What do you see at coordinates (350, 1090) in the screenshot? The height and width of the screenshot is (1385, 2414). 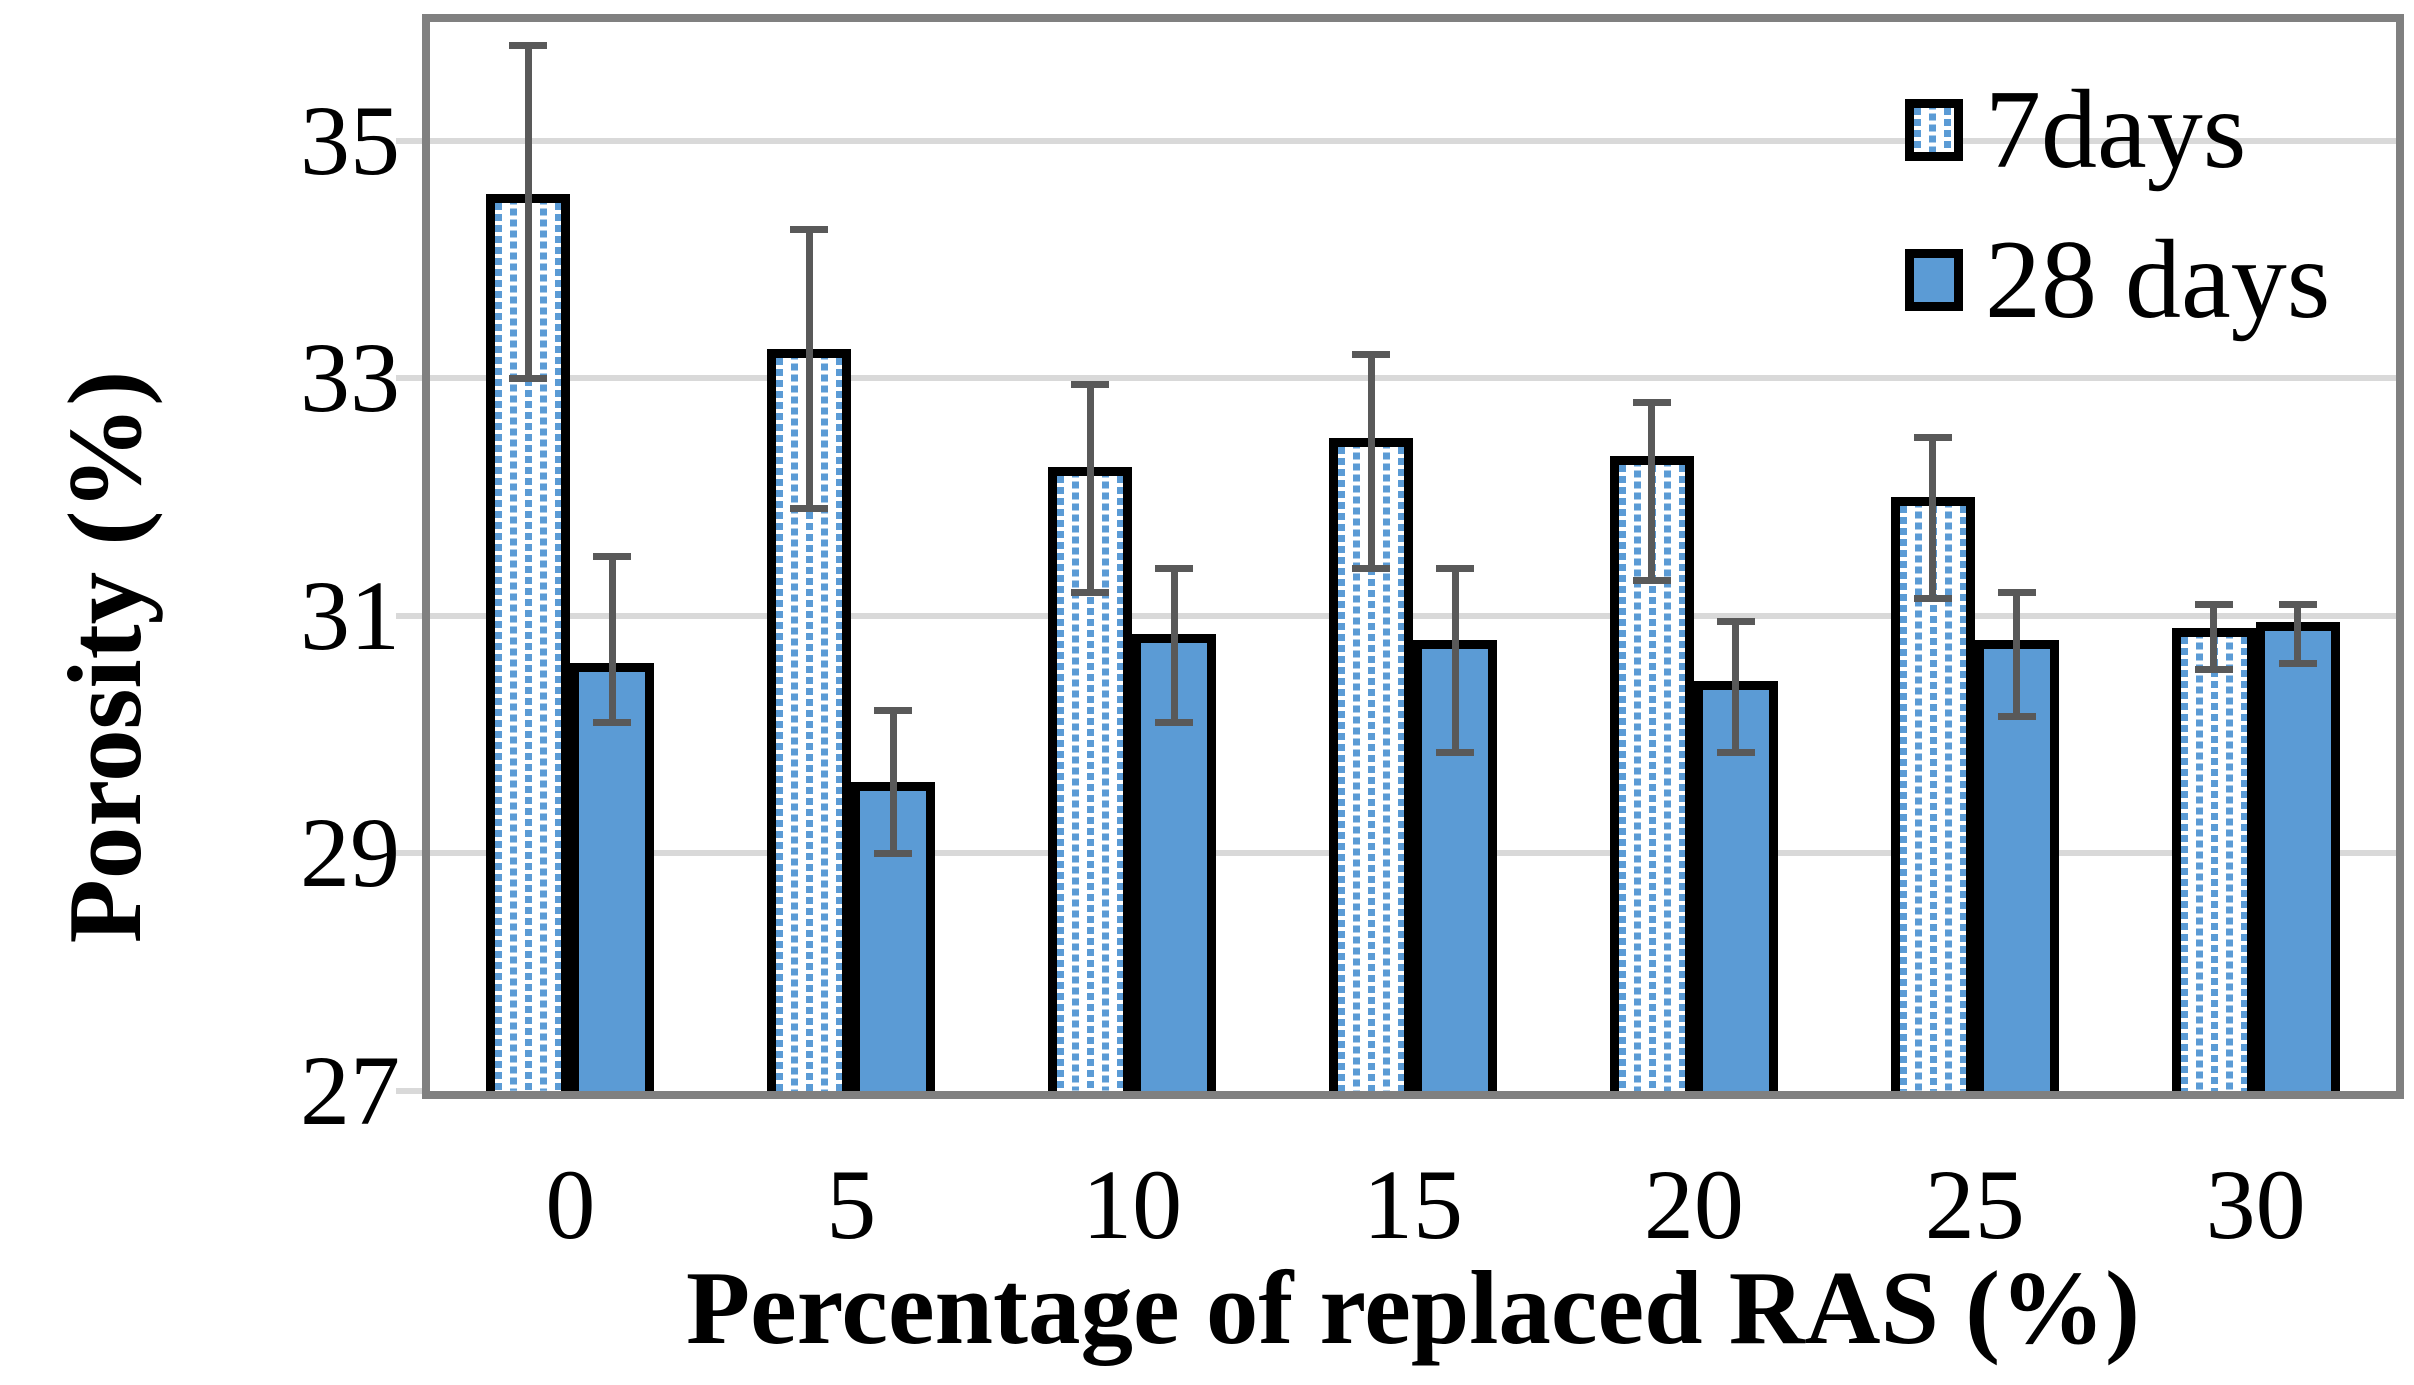 I see `y-tick-label-27: 27` at bounding box center [350, 1090].